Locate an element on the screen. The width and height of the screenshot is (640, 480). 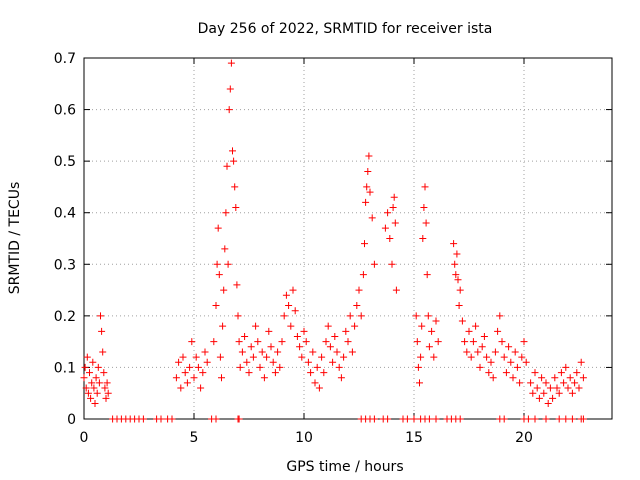
y-tick-label: 0.3 is located at coordinates (65, 265).